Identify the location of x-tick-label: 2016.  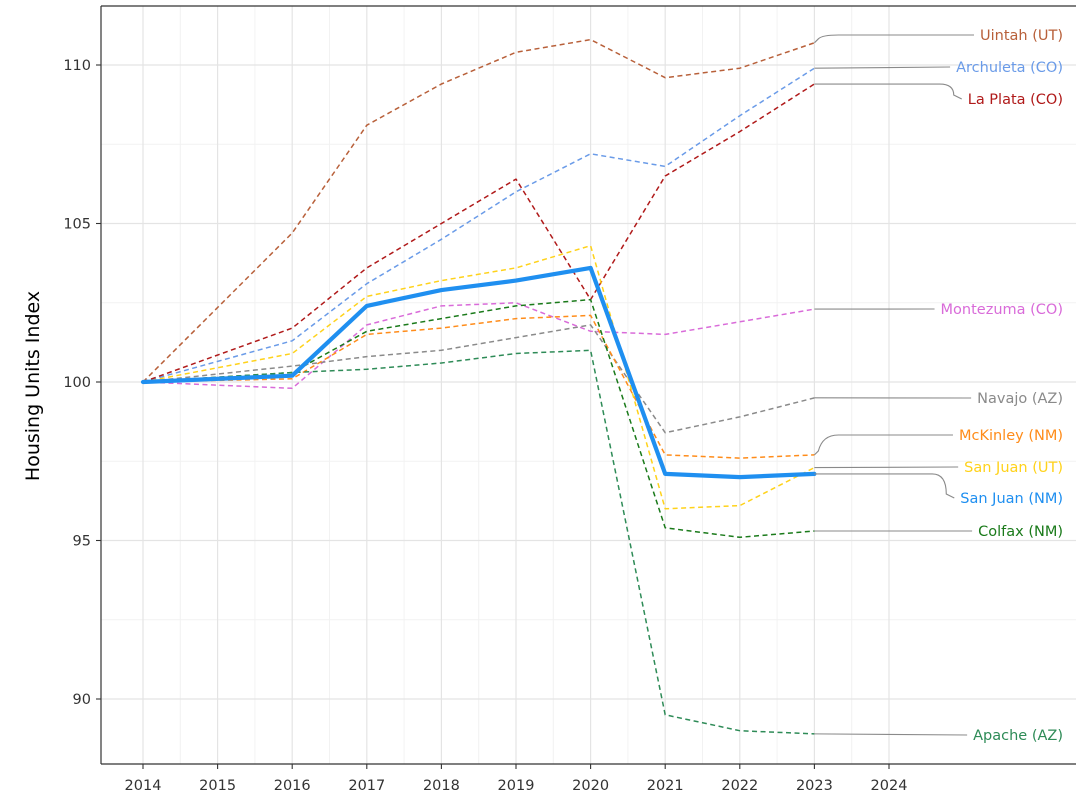
(292, 786).